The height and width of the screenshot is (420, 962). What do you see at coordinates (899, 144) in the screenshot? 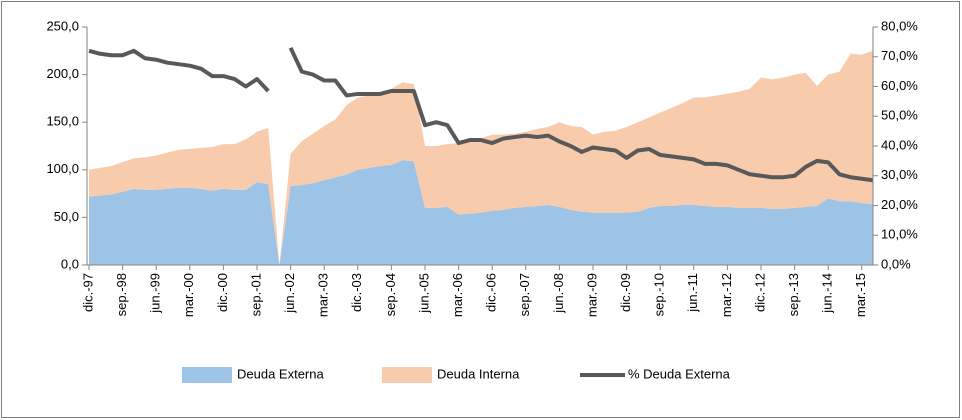
I see `y2-tick-label: 40,0%` at bounding box center [899, 144].